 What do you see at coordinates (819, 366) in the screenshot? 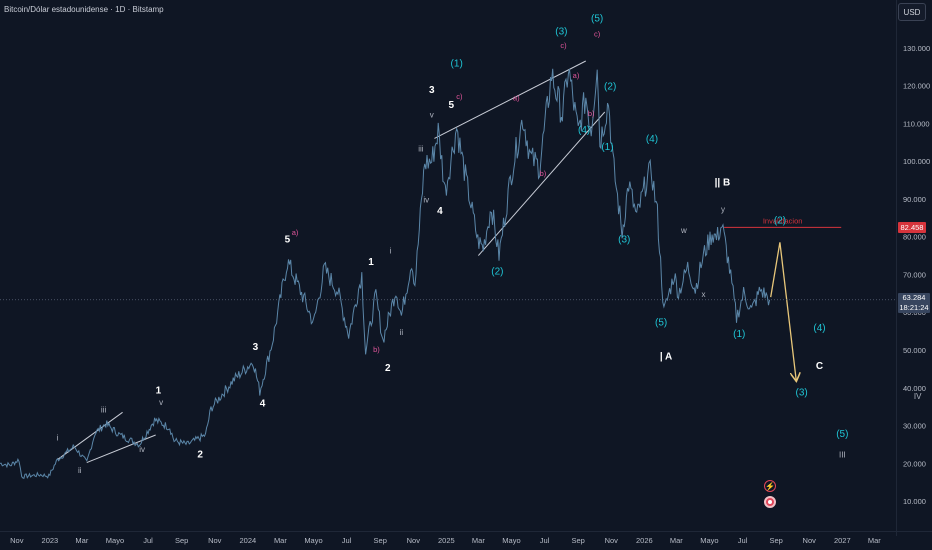
I see `wave-label: C` at bounding box center [819, 366].